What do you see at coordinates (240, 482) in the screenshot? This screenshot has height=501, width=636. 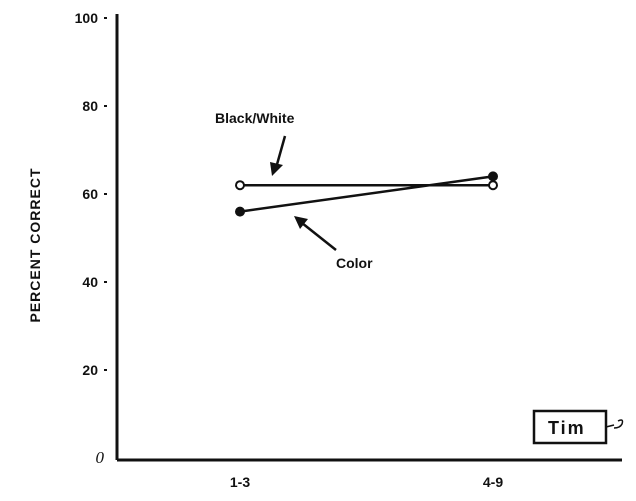 I see `x-tick-label: 1-3` at bounding box center [240, 482].